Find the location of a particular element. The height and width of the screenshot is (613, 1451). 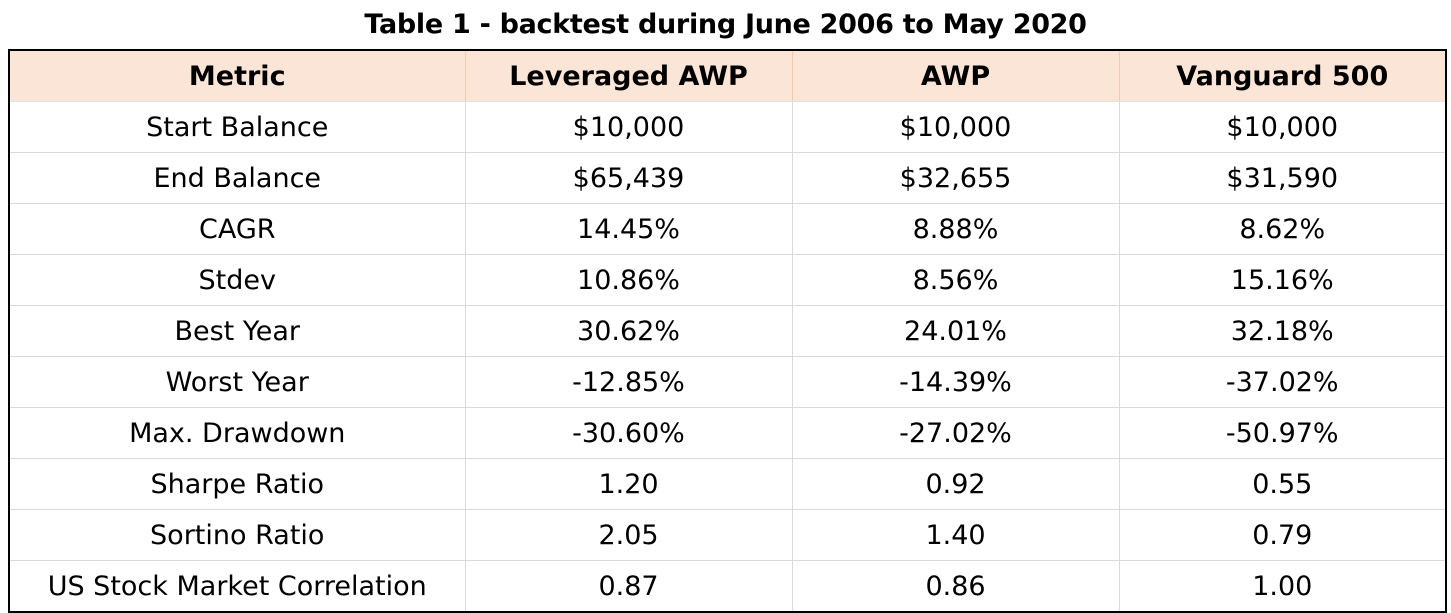

value-cell: -12.85% is located at coordinates (629, 382).